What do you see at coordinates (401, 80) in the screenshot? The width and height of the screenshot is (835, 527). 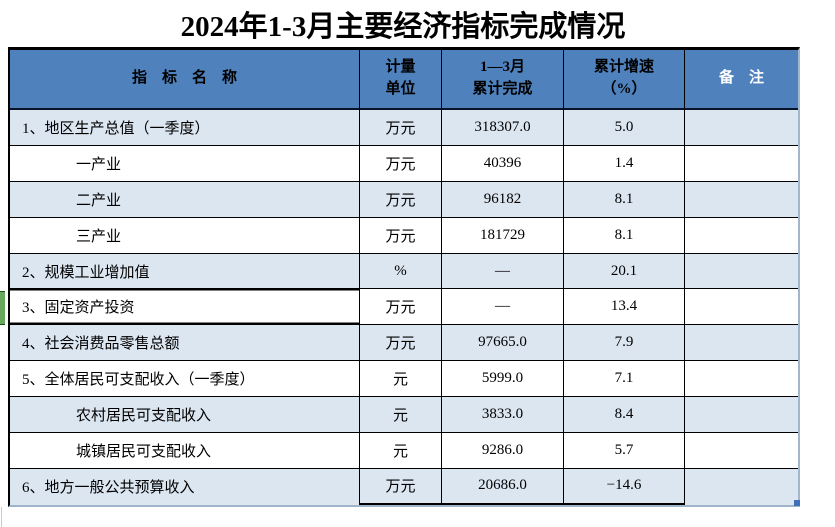 I see `col-header-unit: 计量 单位` at bounding box center [401, 80].